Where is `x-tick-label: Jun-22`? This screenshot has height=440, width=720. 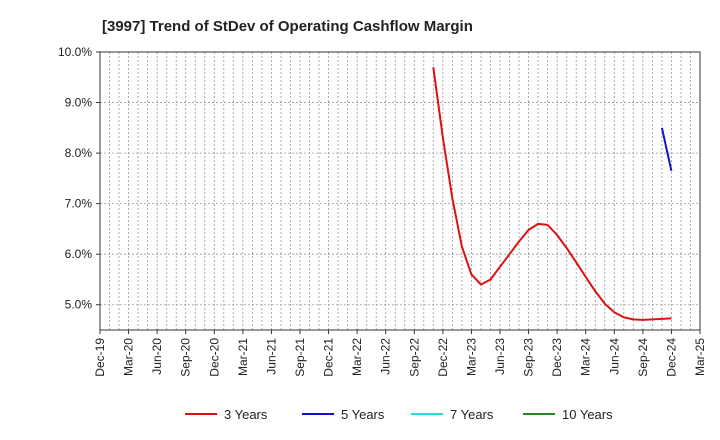 x-tick-label: Jun-22 is located at coordinates (386, 356).